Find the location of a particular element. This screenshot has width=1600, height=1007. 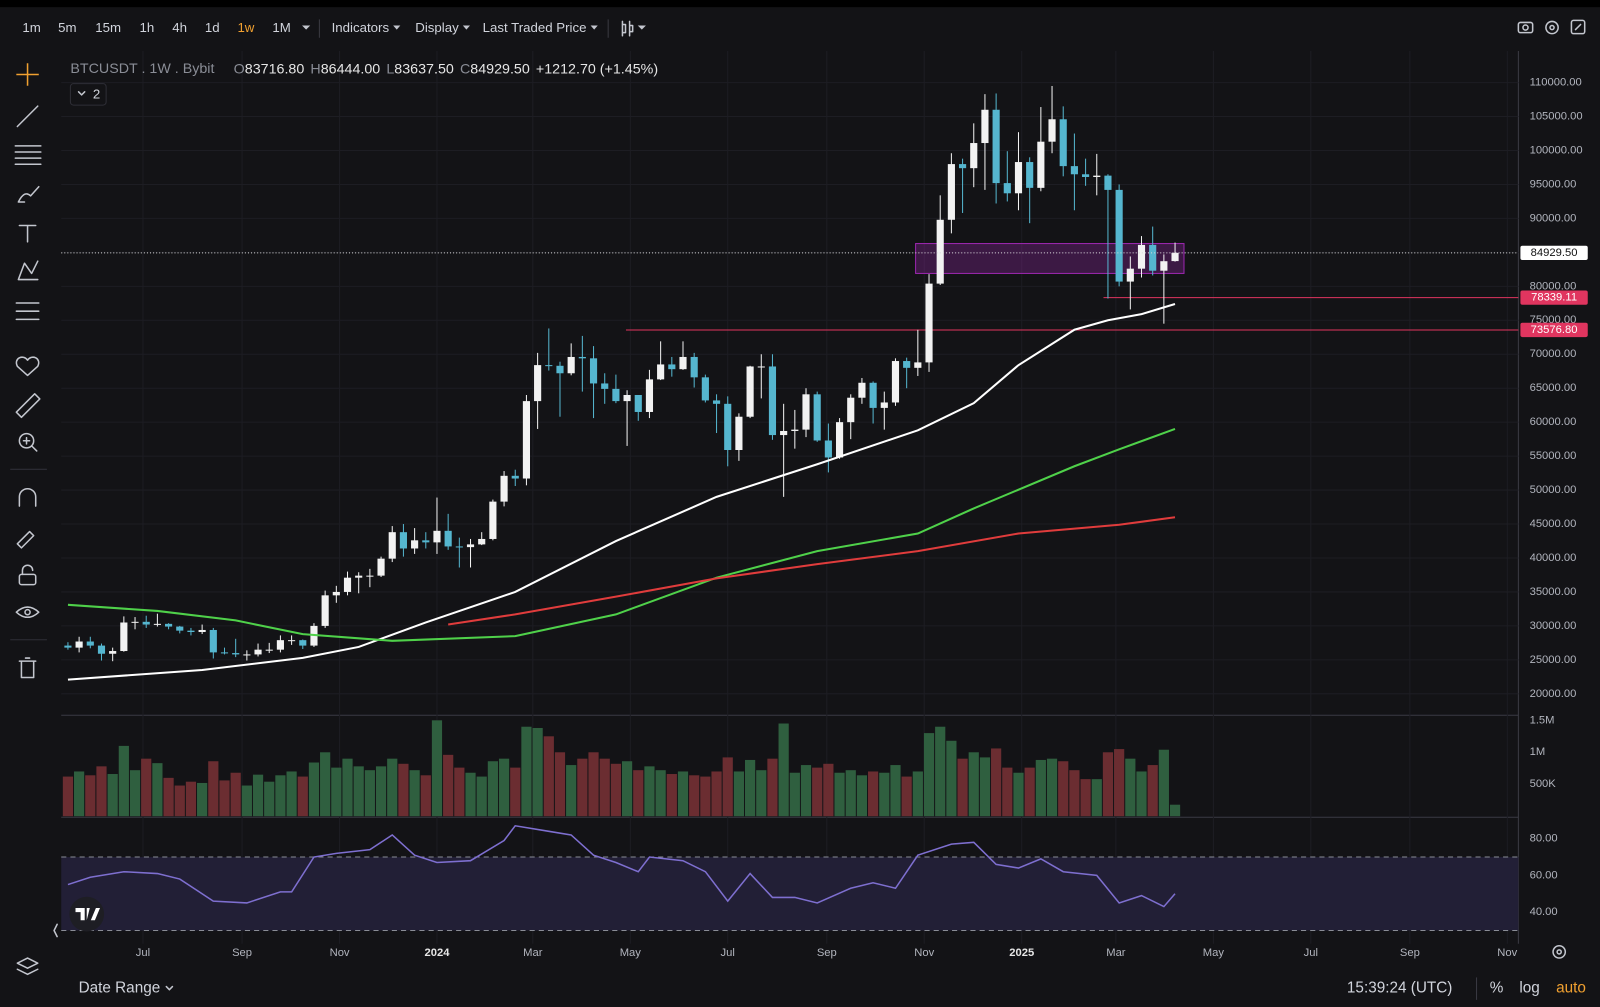

last-price-tag is located at coordinates (1554, 252).